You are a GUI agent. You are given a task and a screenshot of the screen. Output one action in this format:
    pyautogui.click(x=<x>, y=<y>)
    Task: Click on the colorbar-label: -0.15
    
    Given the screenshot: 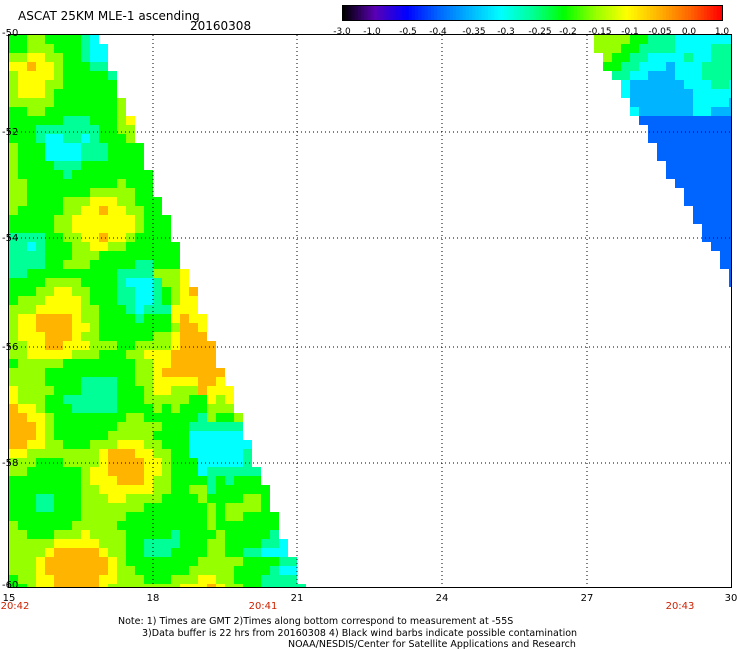 What is the action you would take?
    pyautogui.click(x=600, y=32)
    